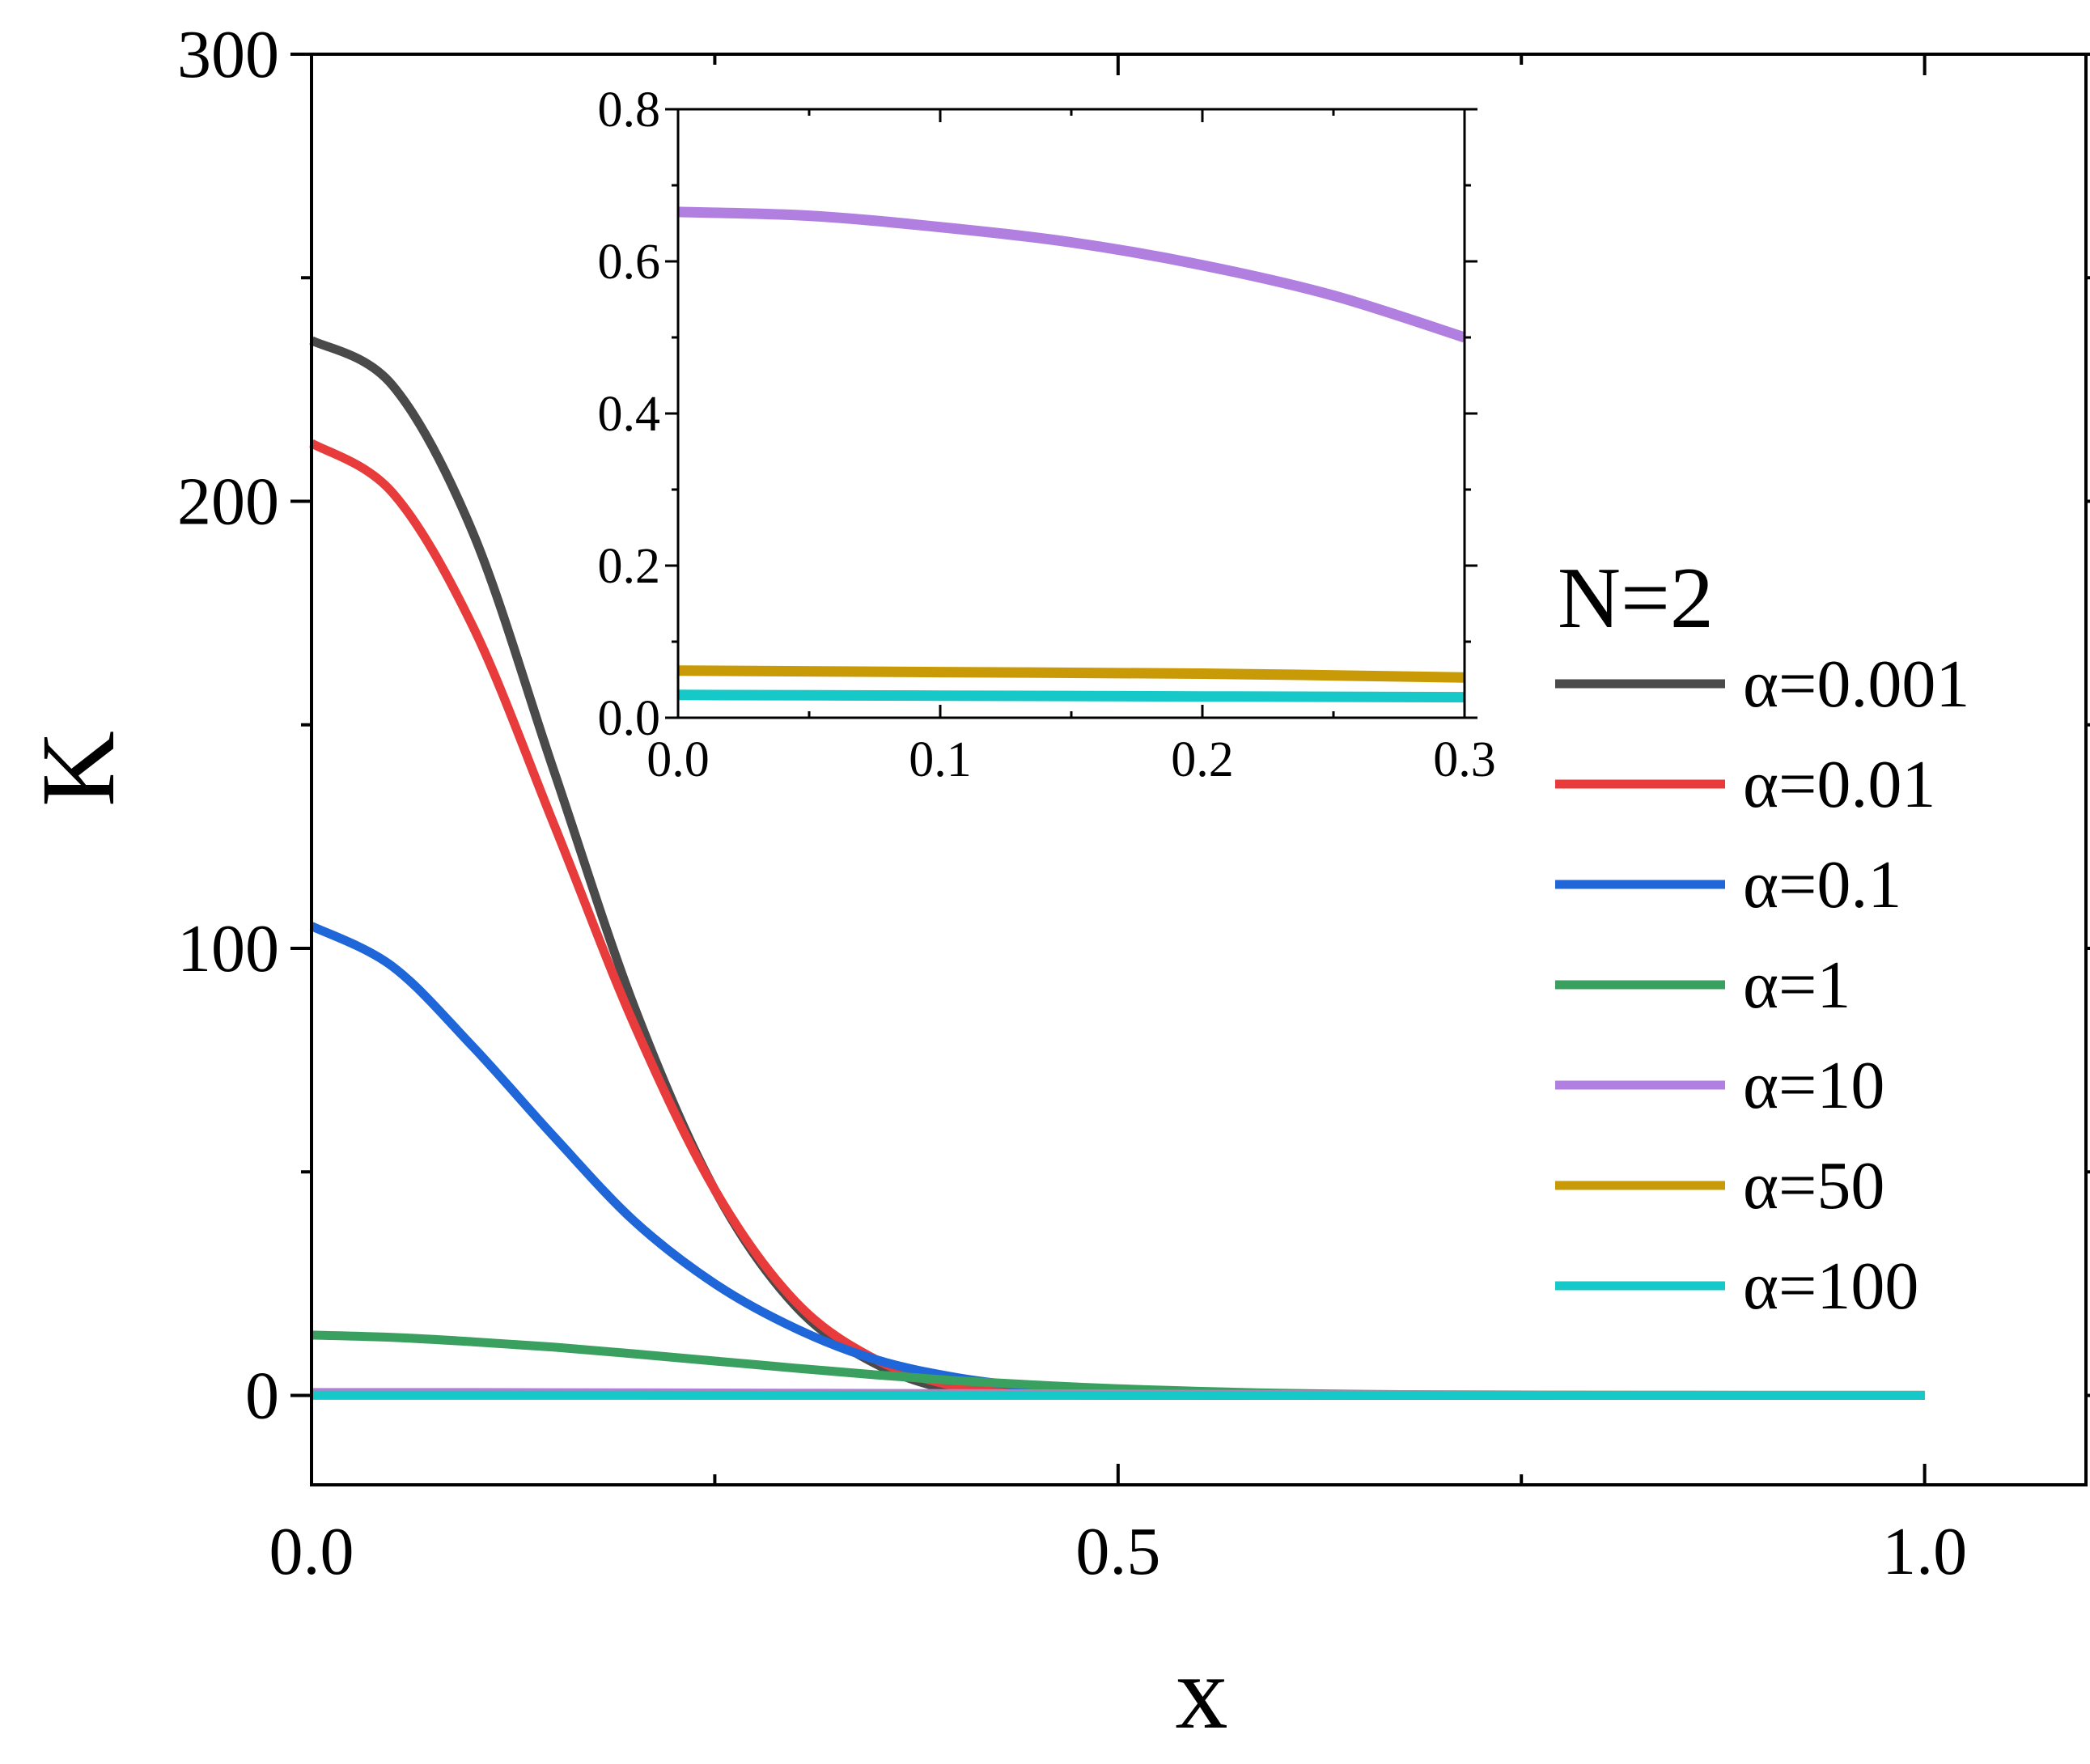  What do you see at coordinates (1636, 598) in the screenshot?
I see `legend-title: N=2` at bounding box center [1636, 598].